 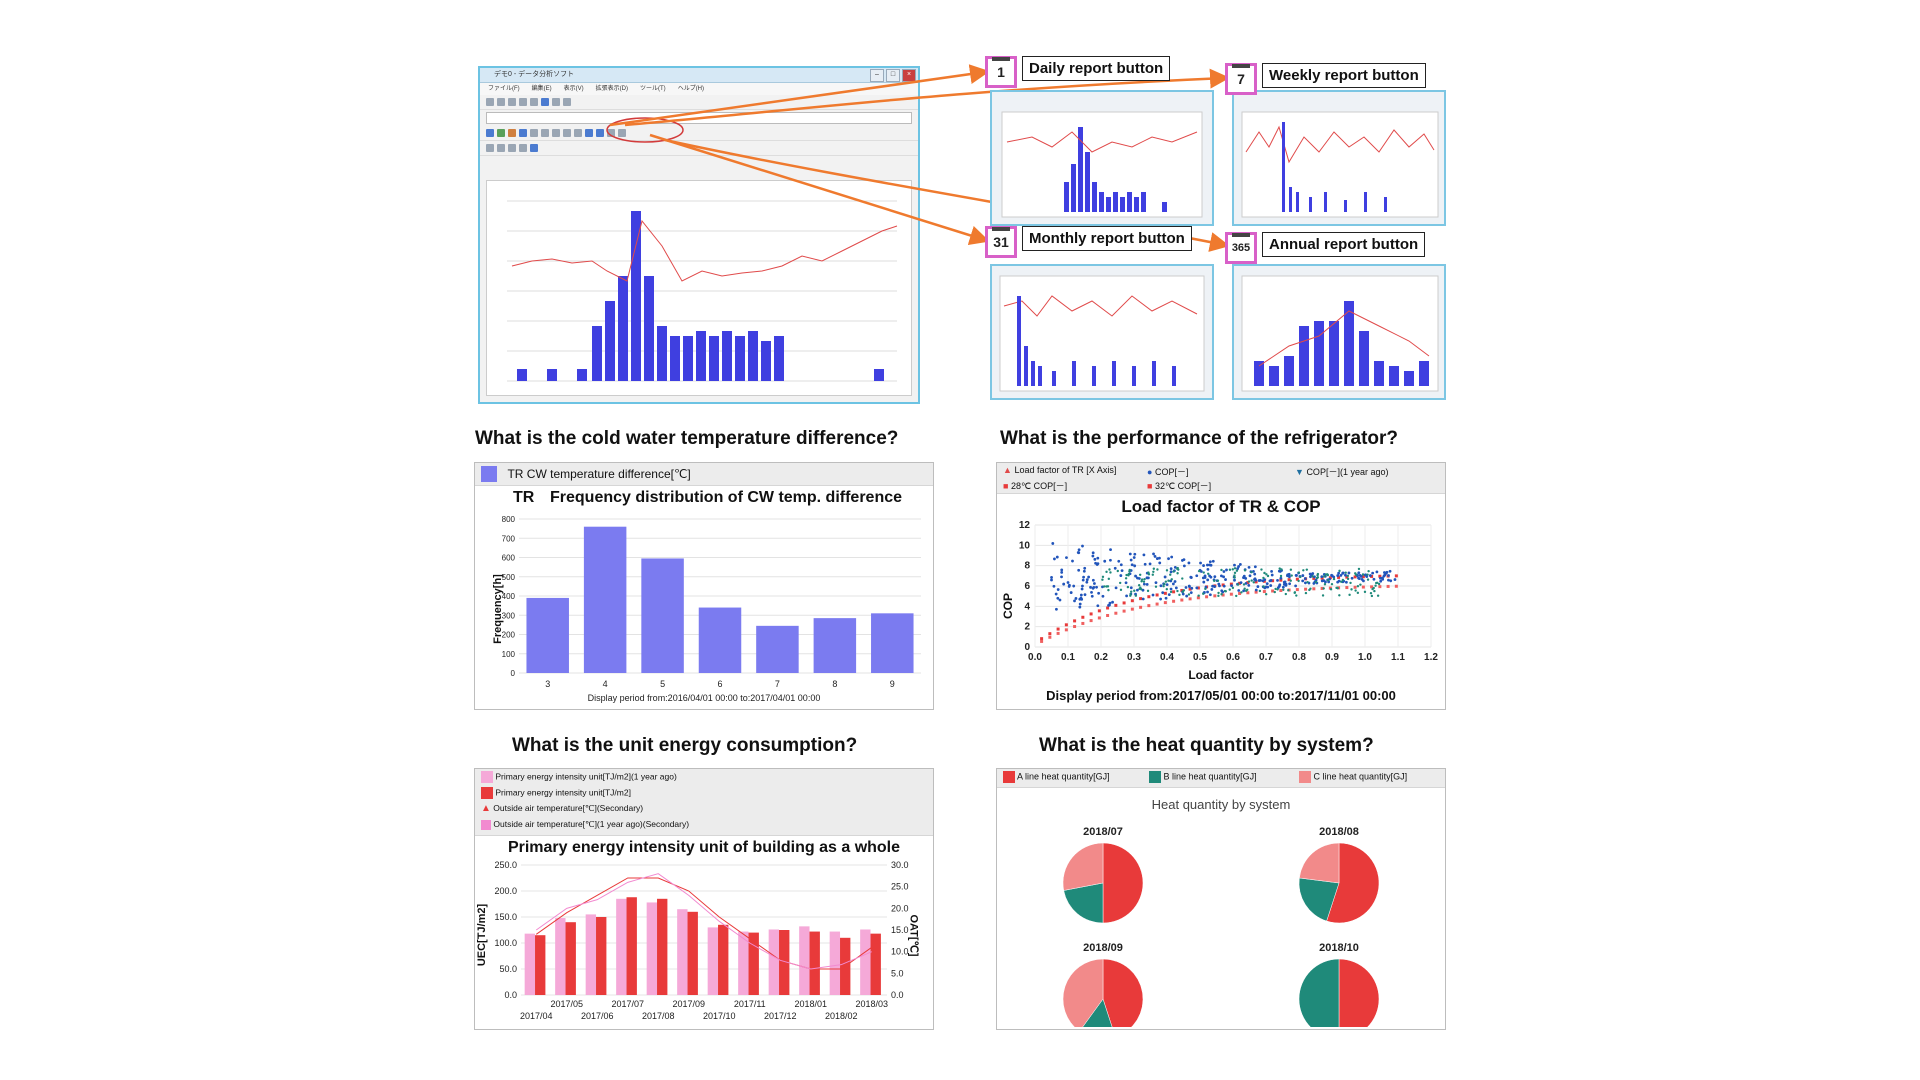 I want to click on undo-icon, so click(x=523, y=102).